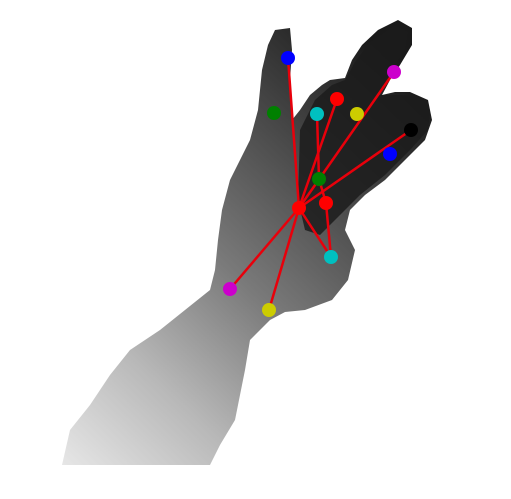  What do you see at coordinates (230, 289) in the screenshot?
I see `keypoint-wrist-magenta` at bounding box center [230, 289].